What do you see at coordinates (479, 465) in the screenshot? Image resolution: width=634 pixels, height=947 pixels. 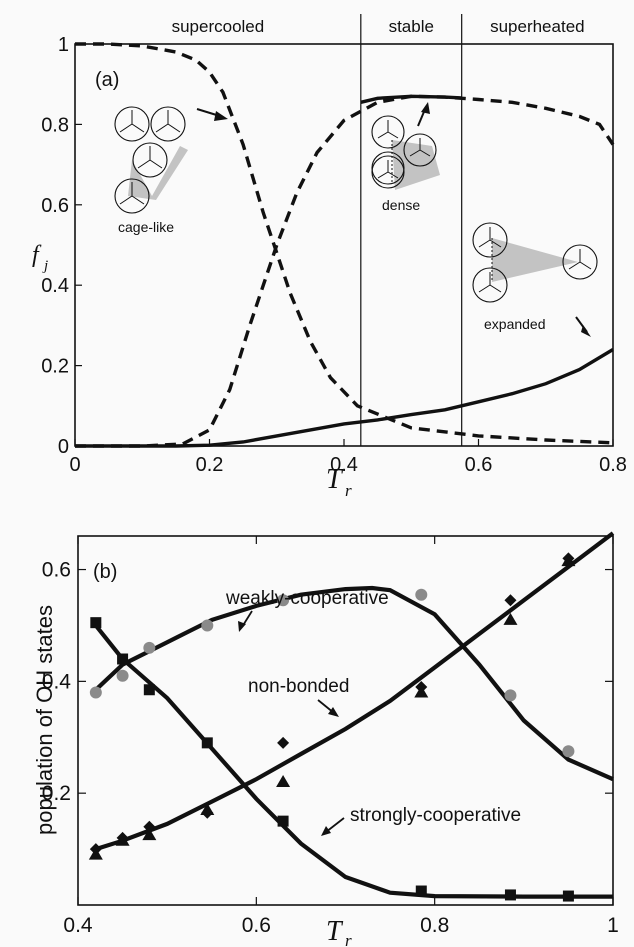 I see `panel-a-xtick-label: 0.6` at bounding box center [479, 465].